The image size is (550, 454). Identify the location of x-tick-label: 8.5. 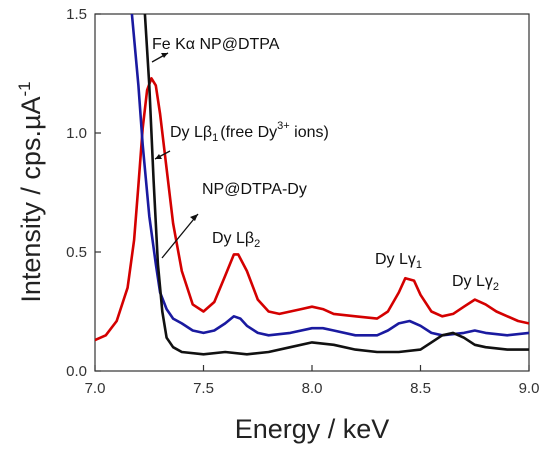
(420, 388).